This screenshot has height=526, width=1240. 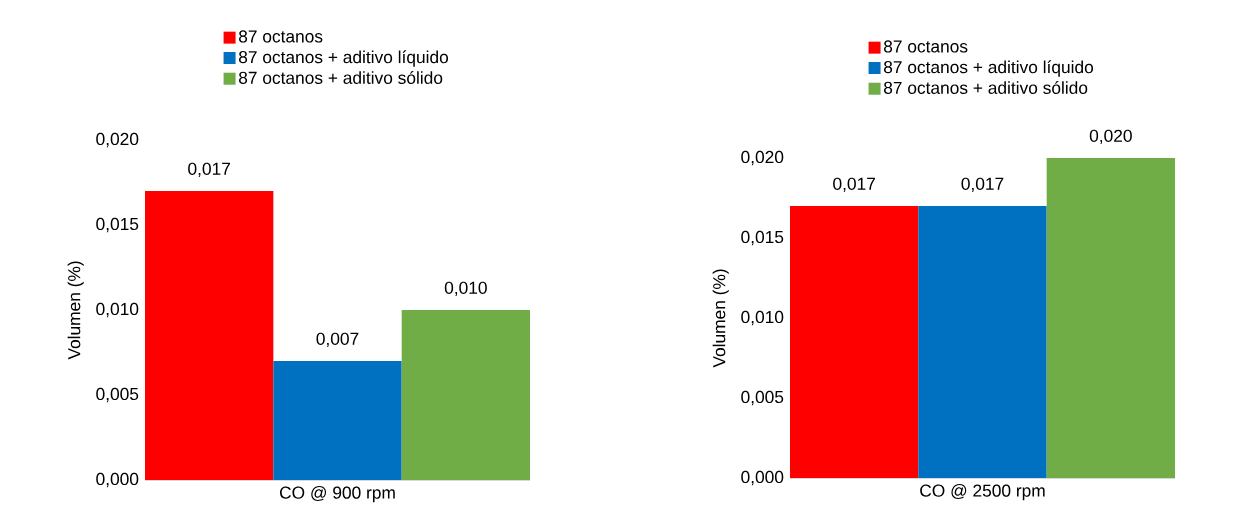 What do you see at coordinates (982, 492) in the screenshot?
I see `x-tick-label: CO @ 2500 rpm` at bounding box center [982, 492].